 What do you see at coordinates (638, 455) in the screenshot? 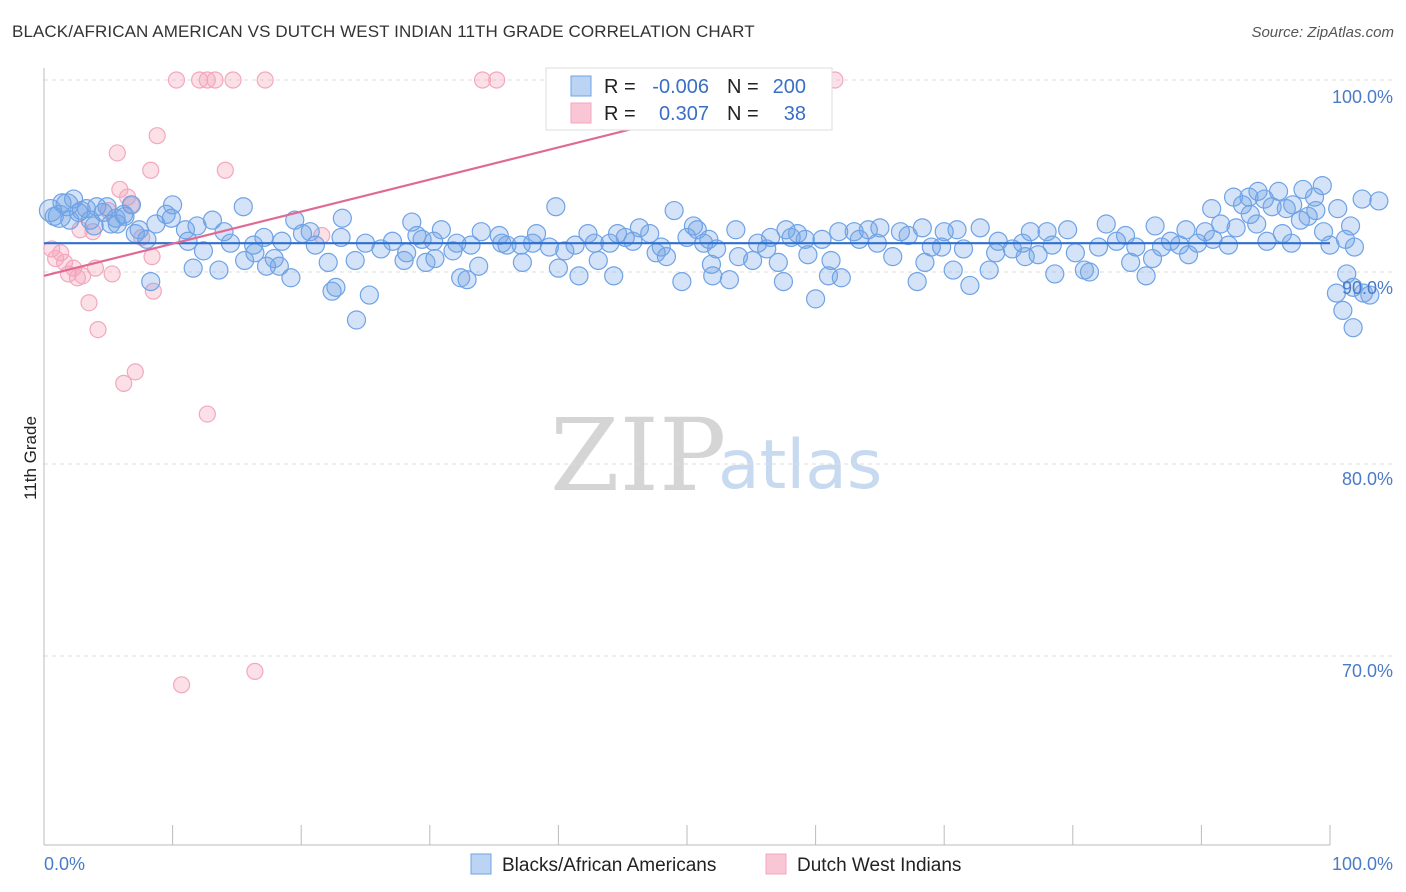
I see `watermark-zip: ZIP` at bounding box center [638, 455].